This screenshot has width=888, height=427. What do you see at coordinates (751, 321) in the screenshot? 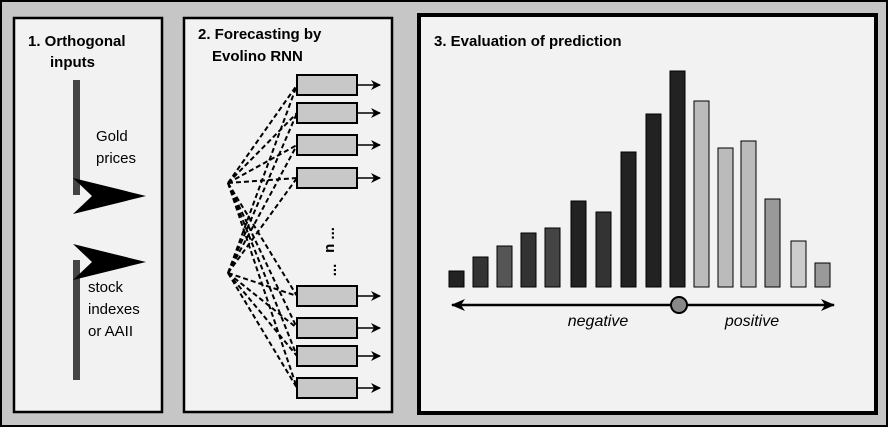
I see `axis-label: positive` at bounding box center [751, 321].